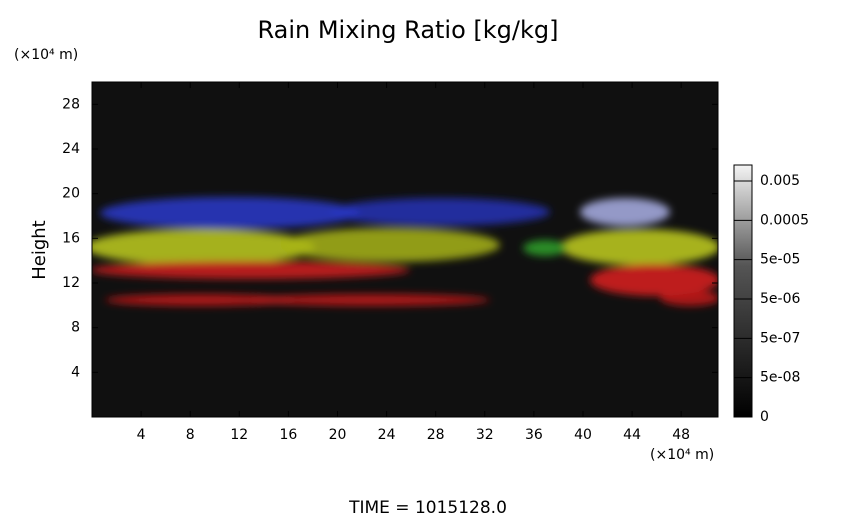 This screenshot has width=854, height=523. Describe the element at coordinates (338, 435) in the screenshot. I see `x-tick-label: 20` at that location.